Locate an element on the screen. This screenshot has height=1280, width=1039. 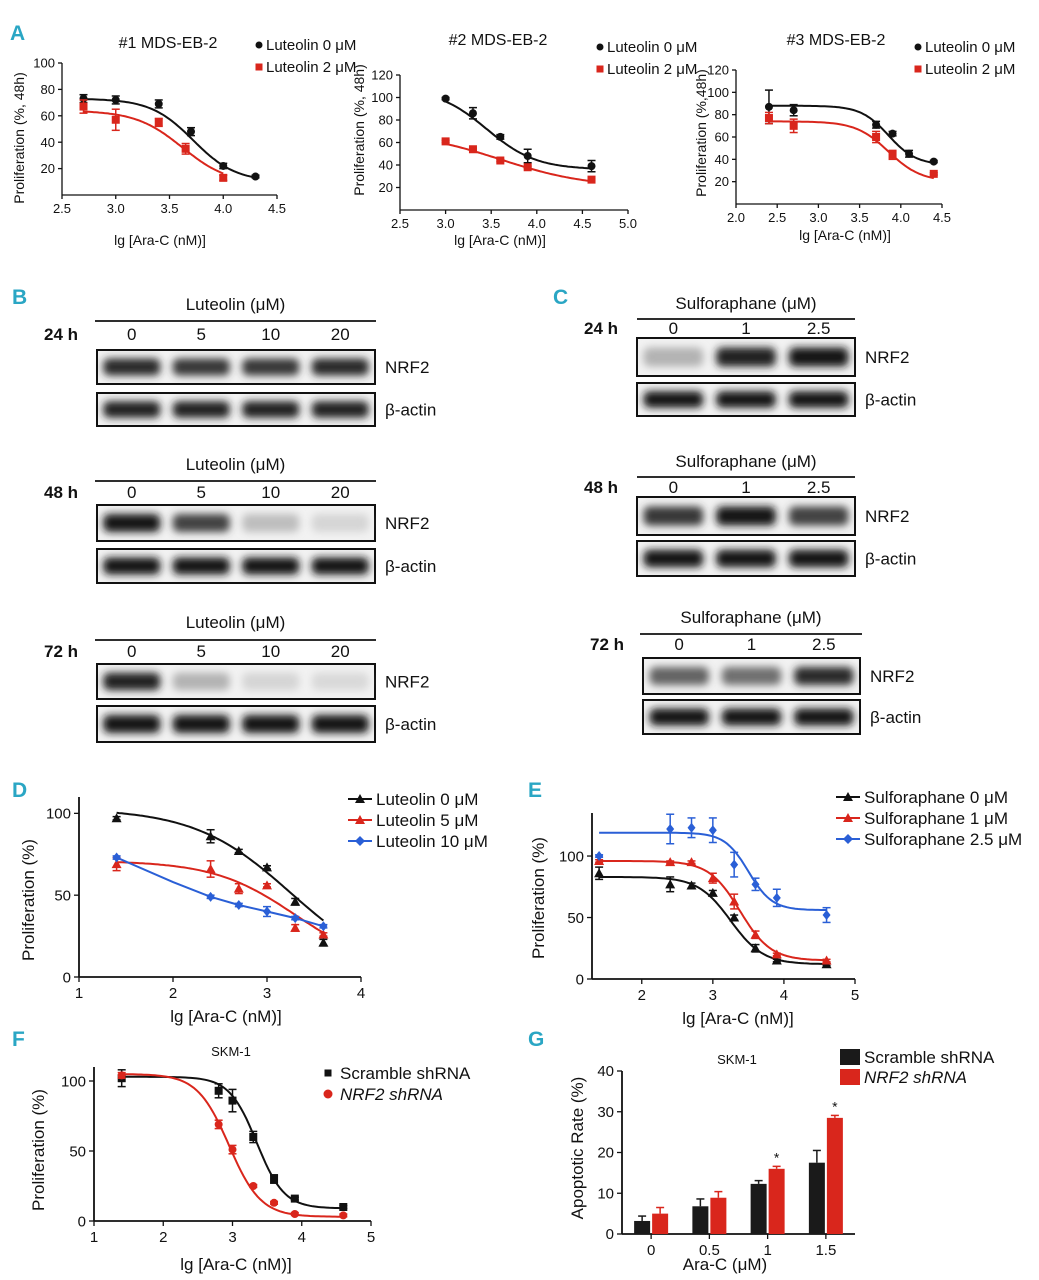
panel-label-a: A is located at coordinates (17, 33).